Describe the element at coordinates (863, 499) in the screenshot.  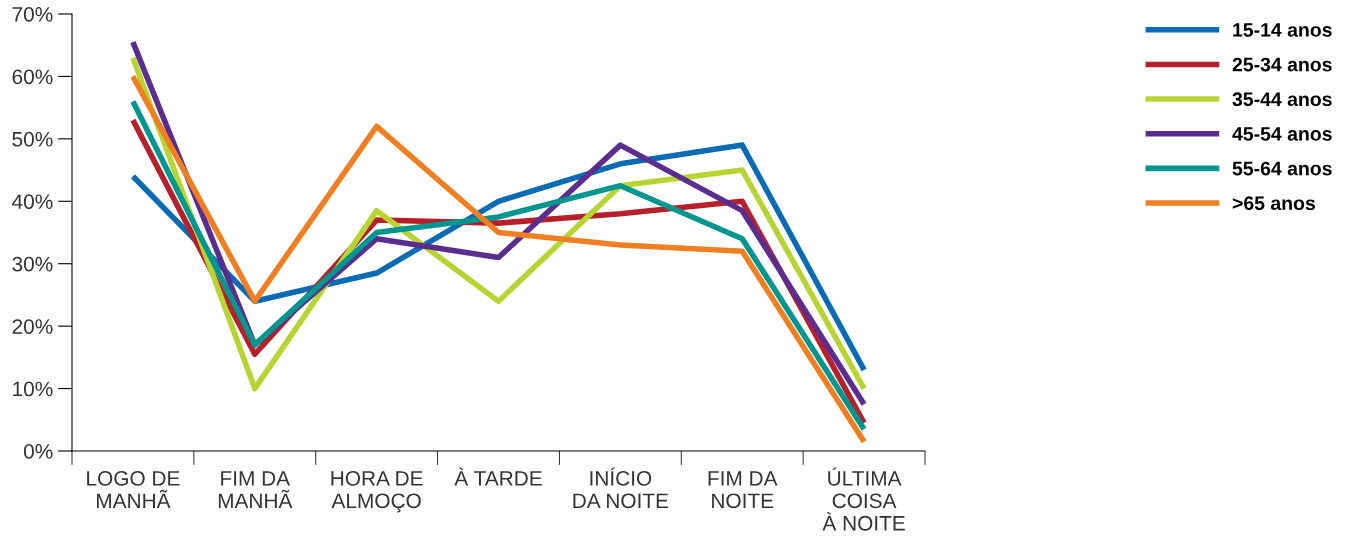
I see `x-tick-label: ÚLTIMA COISA À NOITE` at that location.